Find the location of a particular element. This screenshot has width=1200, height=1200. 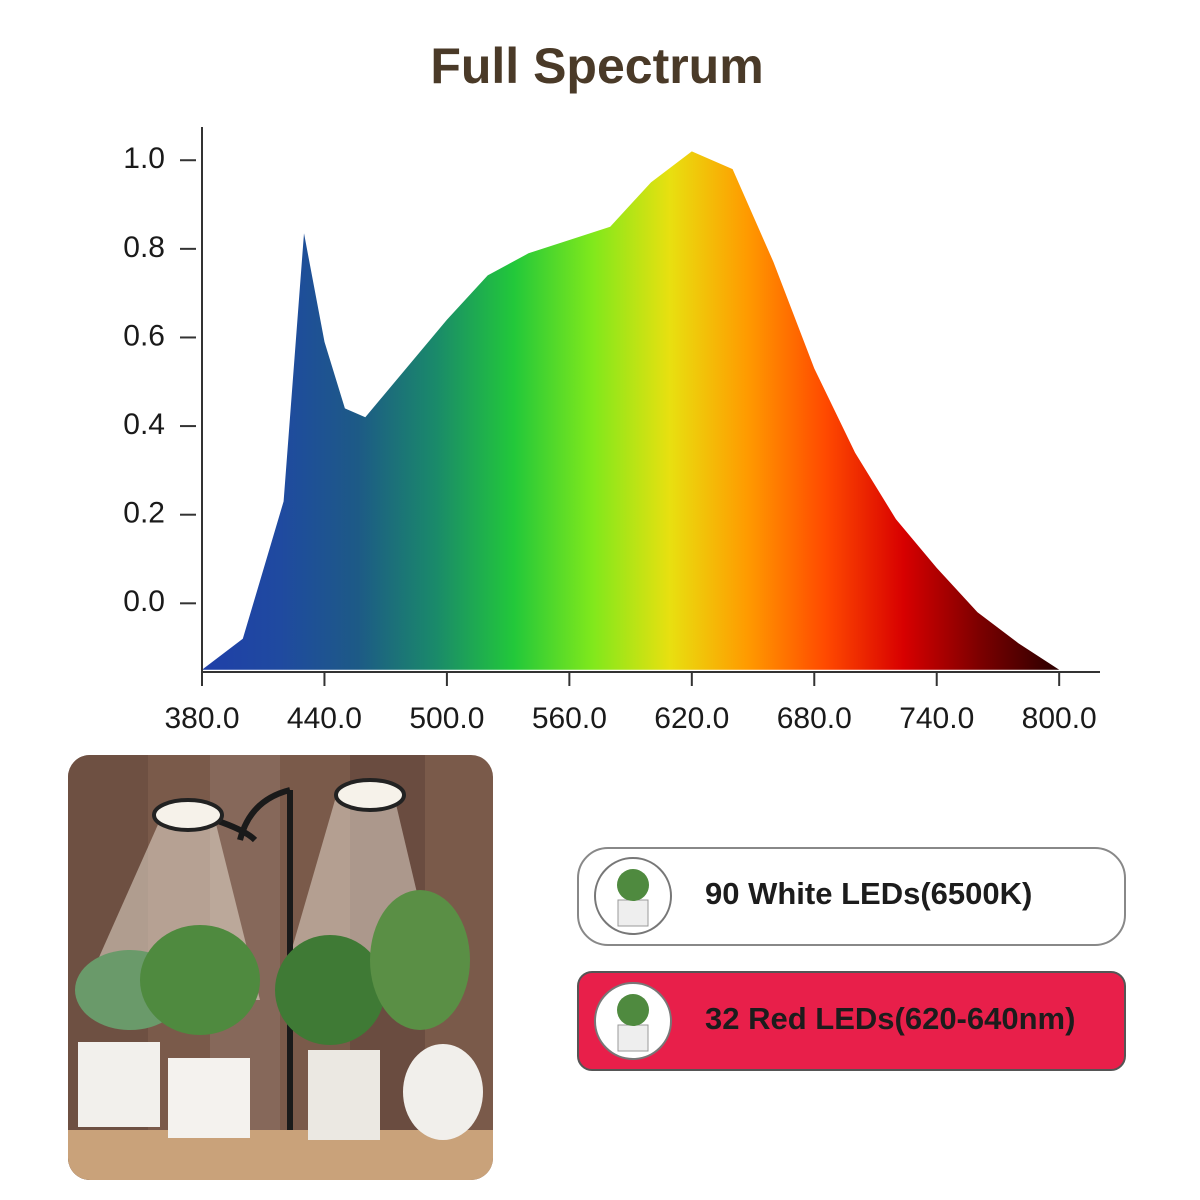

y-tick-label: 1.0 is located at coordinates (144, 158).